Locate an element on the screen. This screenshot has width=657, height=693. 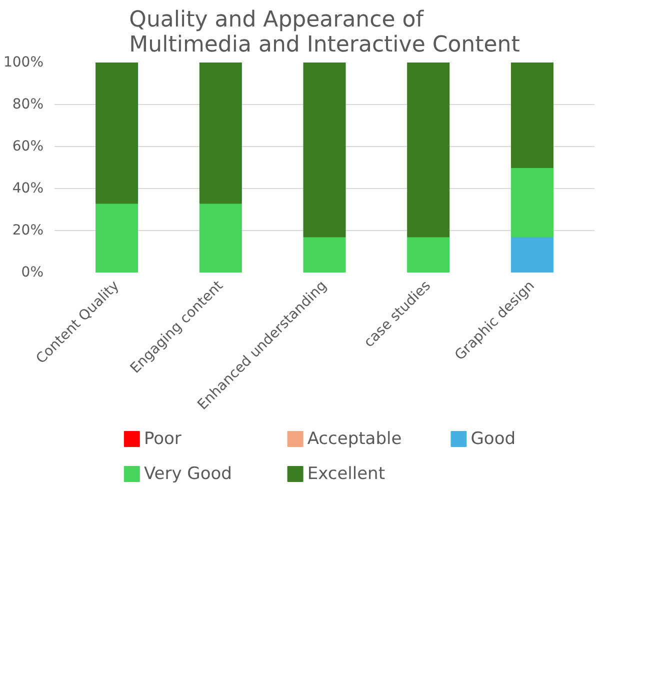
legend-label: Good is located at coordinates (493, 439).